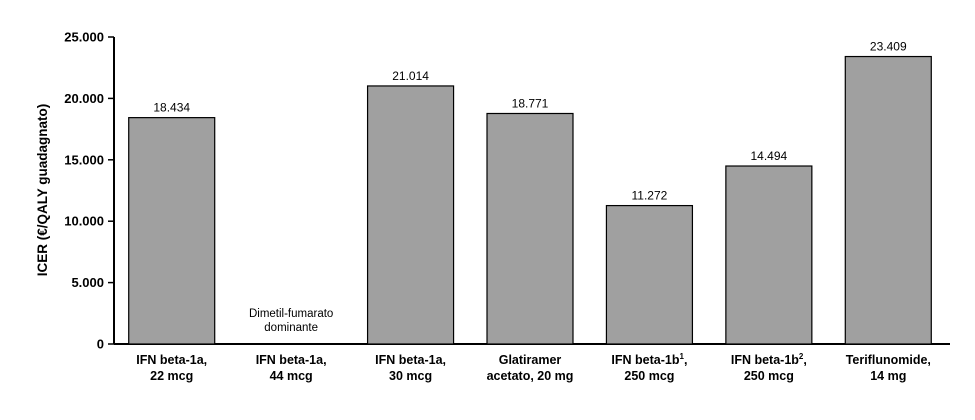  I want to click on x-tick-superscript: 1, so click(681, 356).